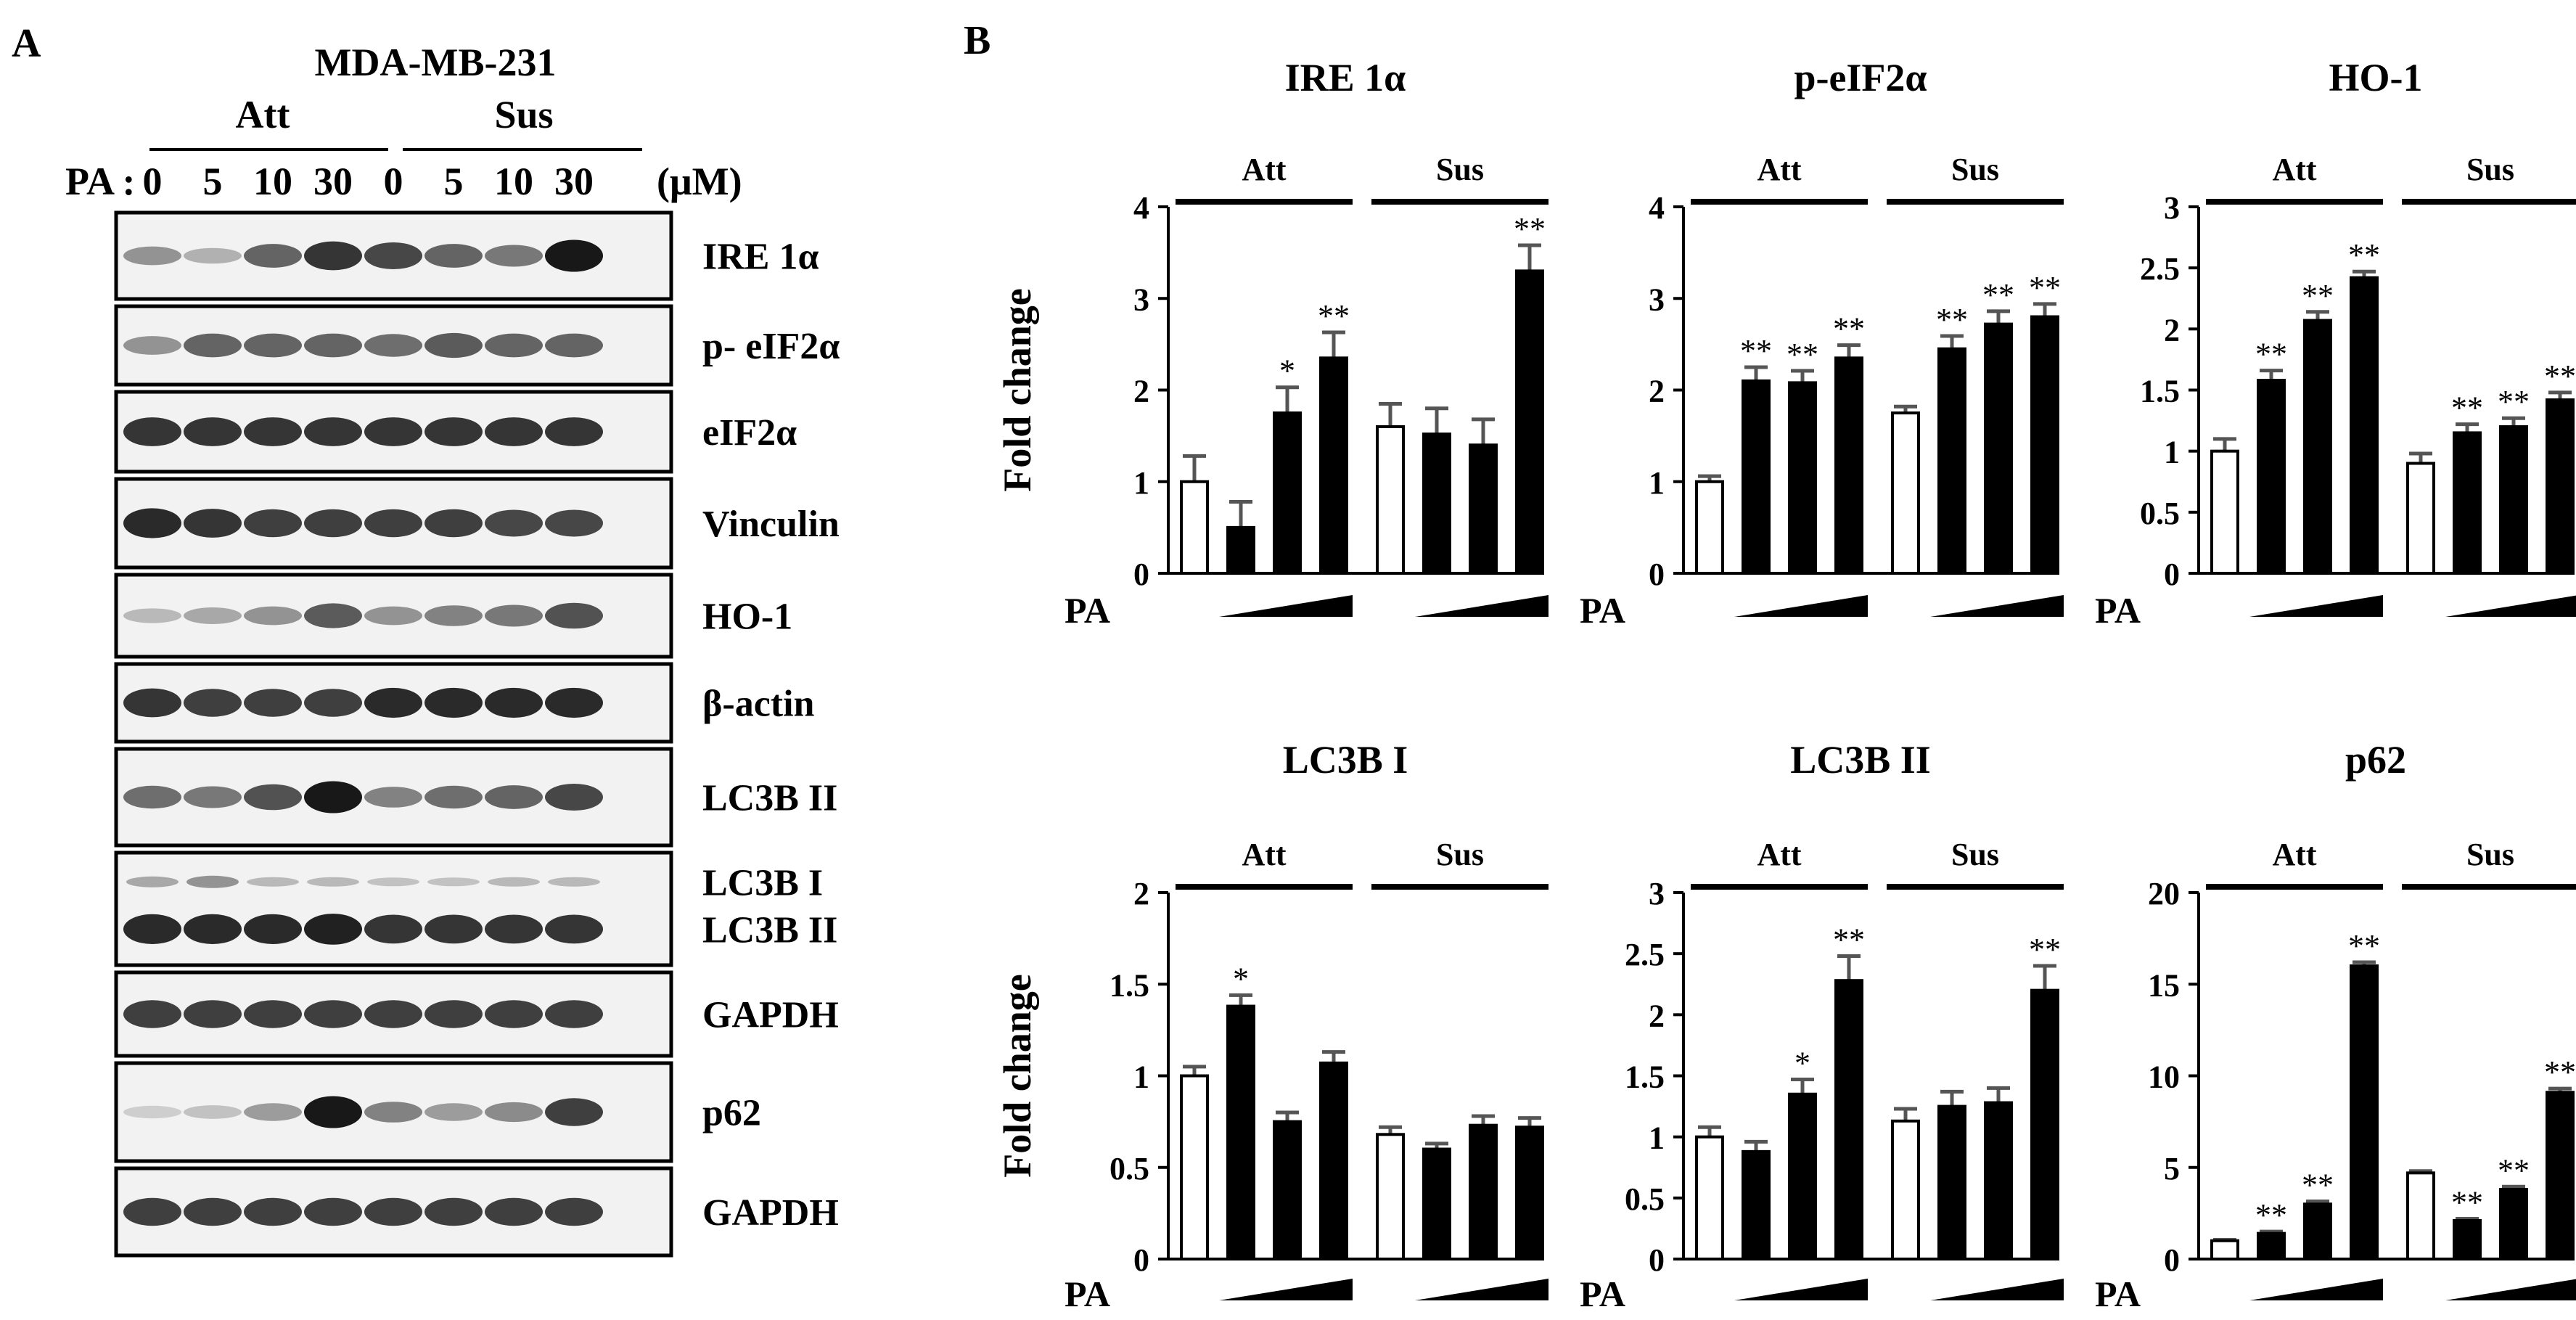 This screenshot has height=1320, width=2576. Describe the element at coordinates (731, 1113) in the screenshot. I see `blot-label: p62` at that location.